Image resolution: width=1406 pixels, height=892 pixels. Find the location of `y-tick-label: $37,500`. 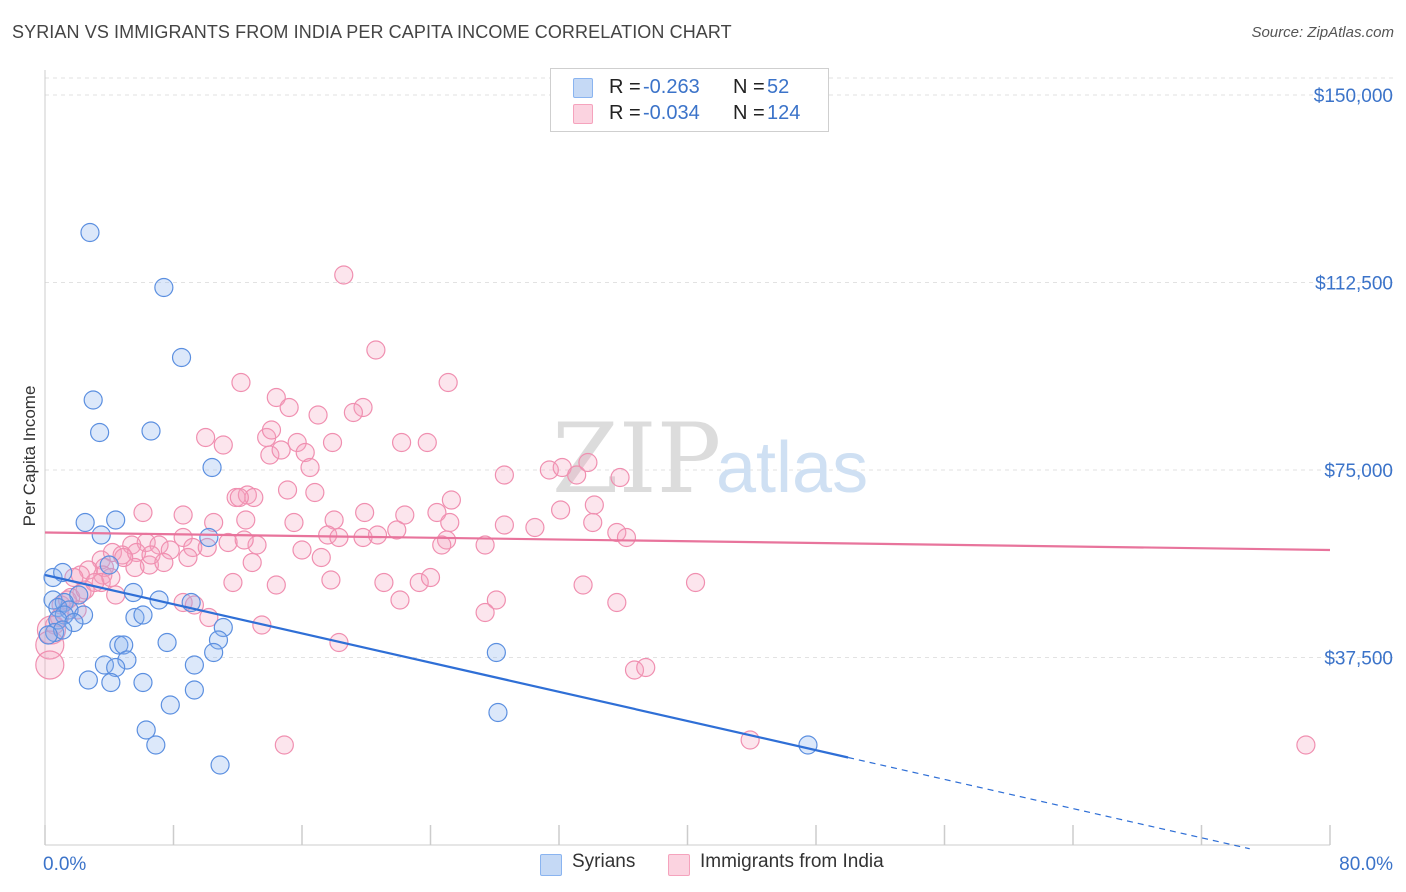

y-tick-label: $37,500 is located at coordinates (1358, 659).